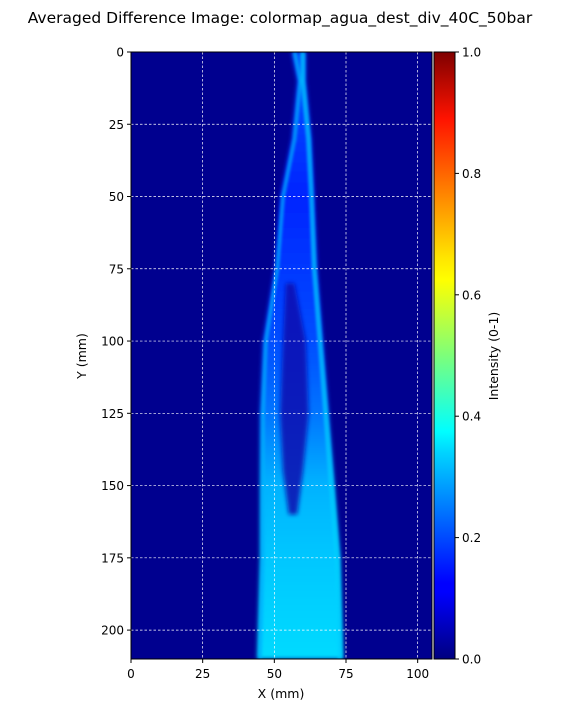 The image size is (561, 712). What do you see at coordinates (281, 693) in the screenshot?
I see `x-axis-label: X (mm)` at bounding box center [281, 693].